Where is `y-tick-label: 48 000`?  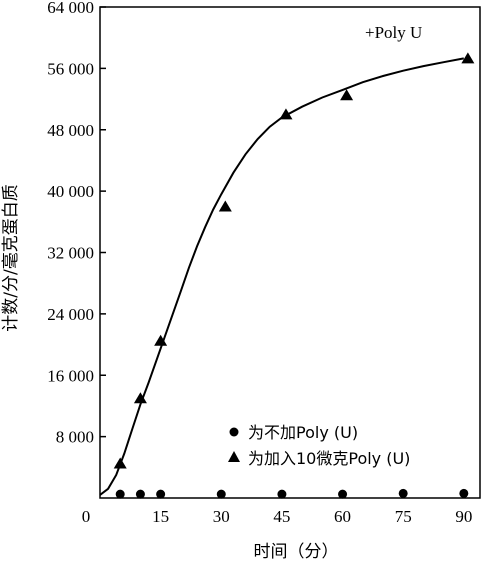 y-tick-label: 48 000 is located at coordinates (70, 130).